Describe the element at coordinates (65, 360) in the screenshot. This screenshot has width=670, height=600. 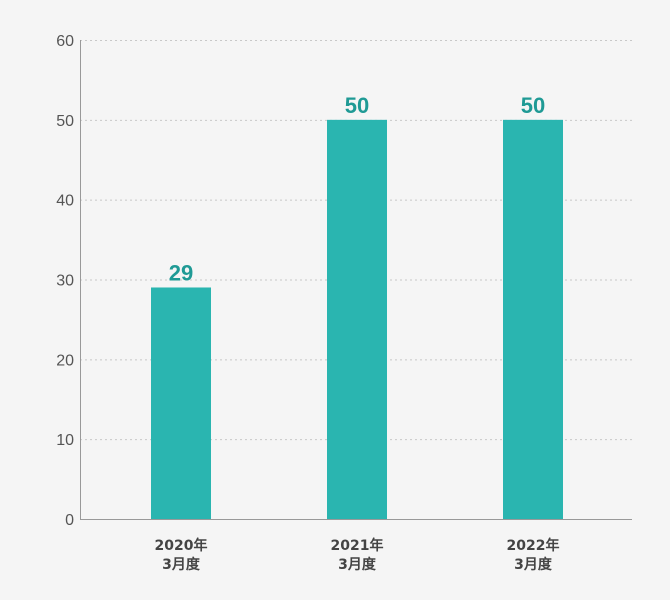
I see `y-tick-label: 20` at that location.